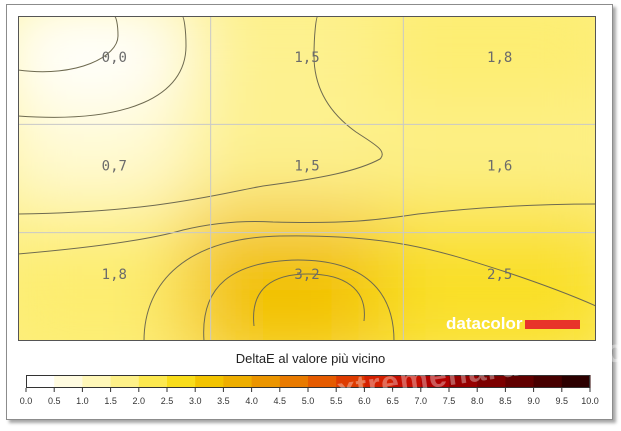  Describe the element at coordinates (552, 324) in the screenshot. I see `datacolor-logo-bar` at that location.